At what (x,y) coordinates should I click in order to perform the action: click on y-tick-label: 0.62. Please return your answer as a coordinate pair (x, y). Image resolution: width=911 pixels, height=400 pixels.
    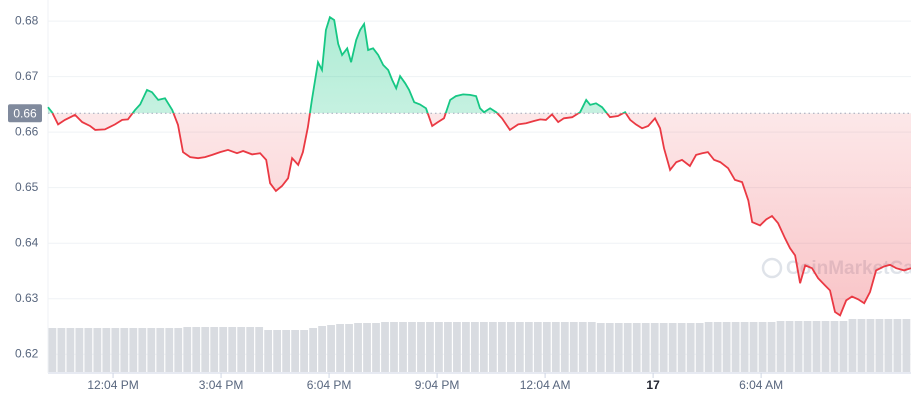
    Looking at the image, I should click on (27, 353).